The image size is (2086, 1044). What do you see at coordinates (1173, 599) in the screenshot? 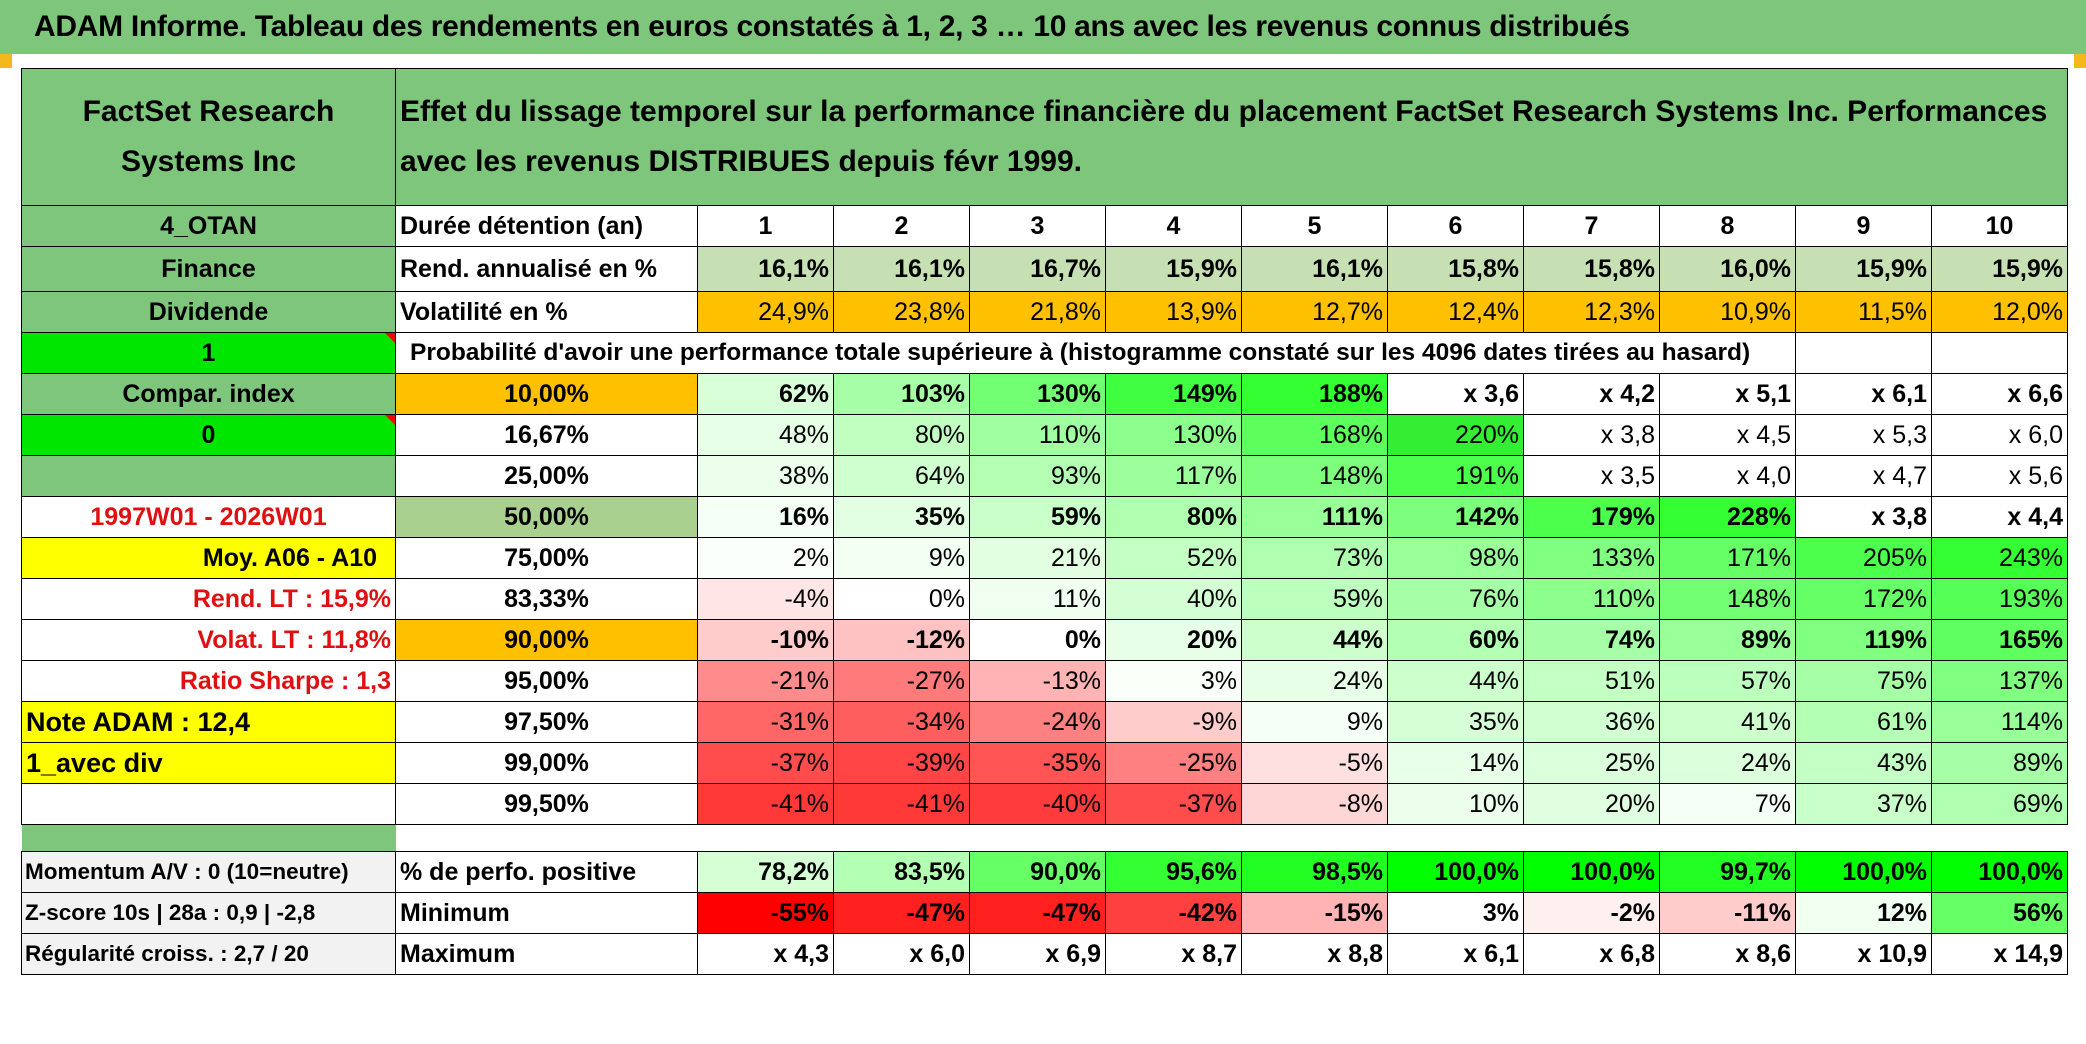
I see `performance-cell: 40%` at bounding box center [1173, 599].